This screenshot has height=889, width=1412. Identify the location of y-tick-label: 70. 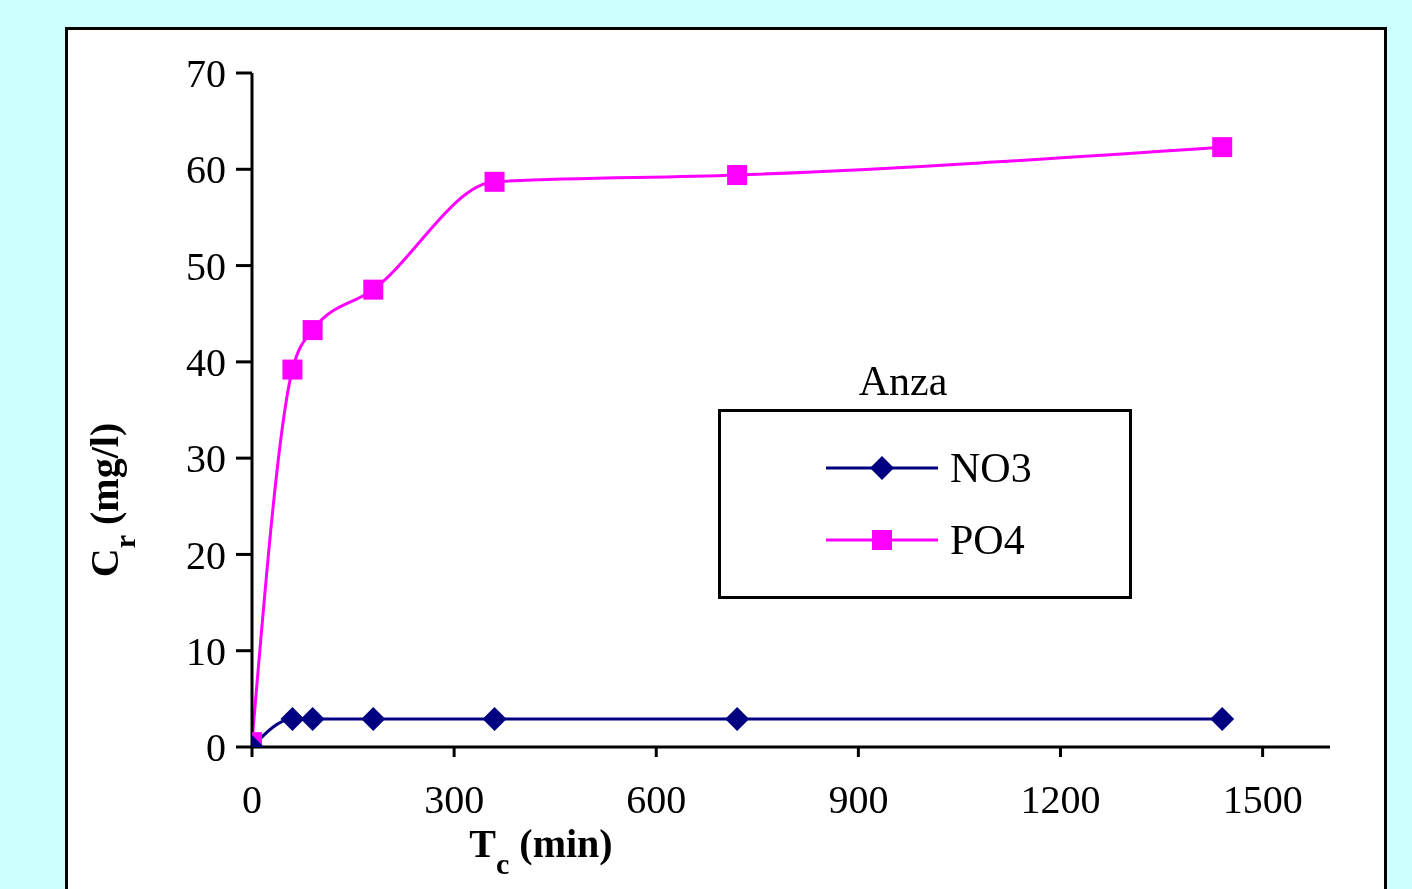
(206, 74).